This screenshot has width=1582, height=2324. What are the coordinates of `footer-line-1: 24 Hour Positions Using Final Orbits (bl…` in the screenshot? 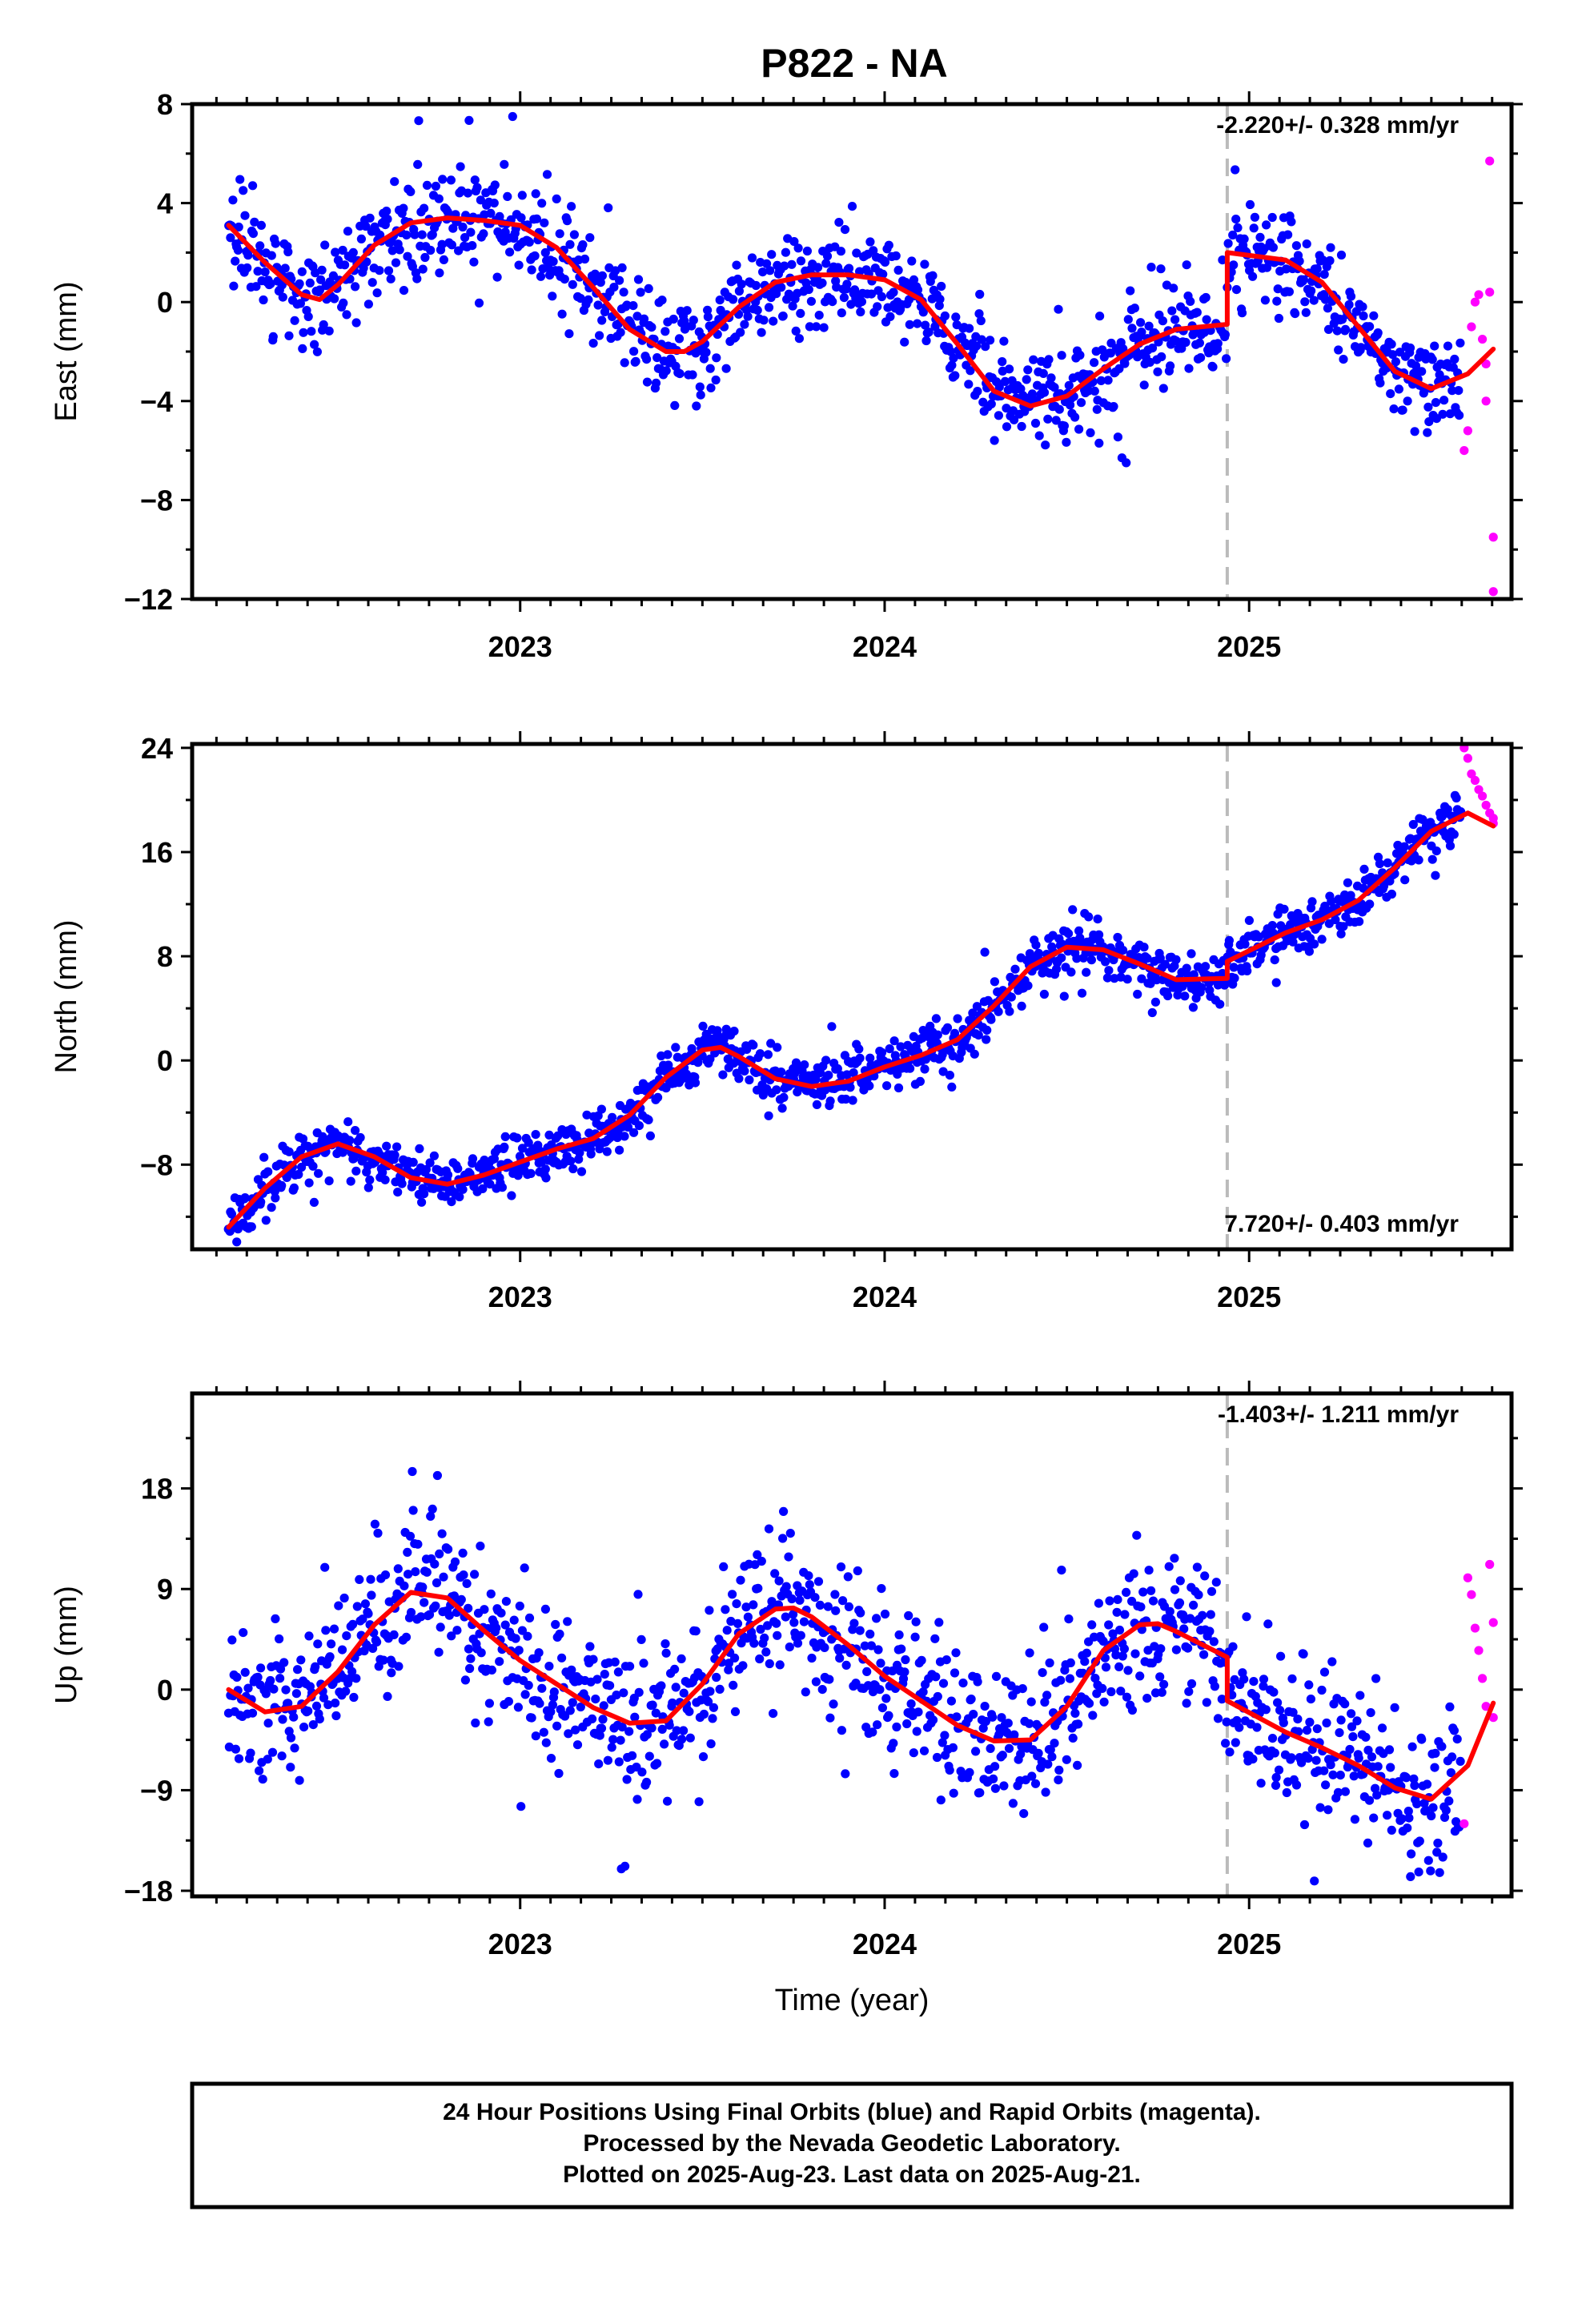 It's located at (852, 2112).